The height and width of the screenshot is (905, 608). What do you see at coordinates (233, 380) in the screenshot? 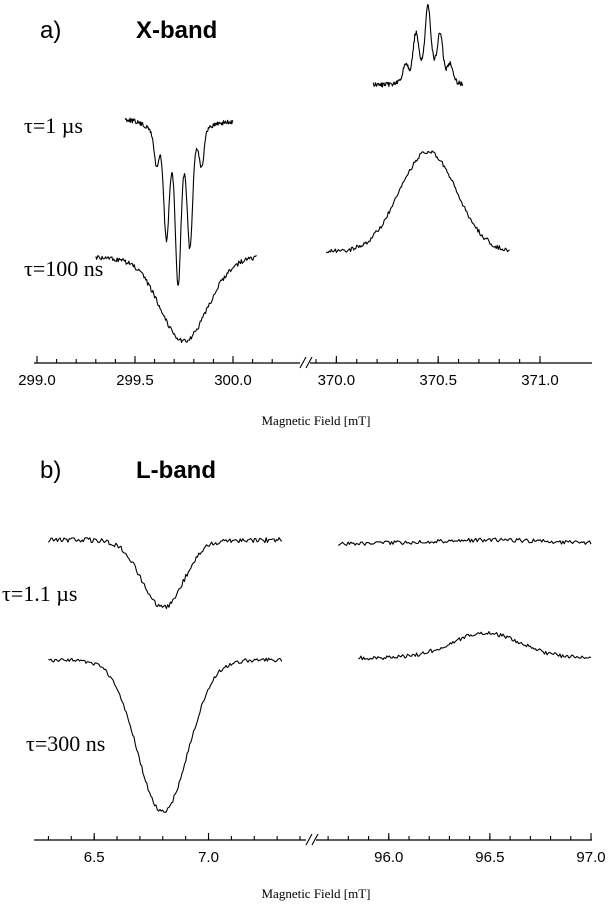
I see `tick-label: 300.0` at bounding box center [233, 380].